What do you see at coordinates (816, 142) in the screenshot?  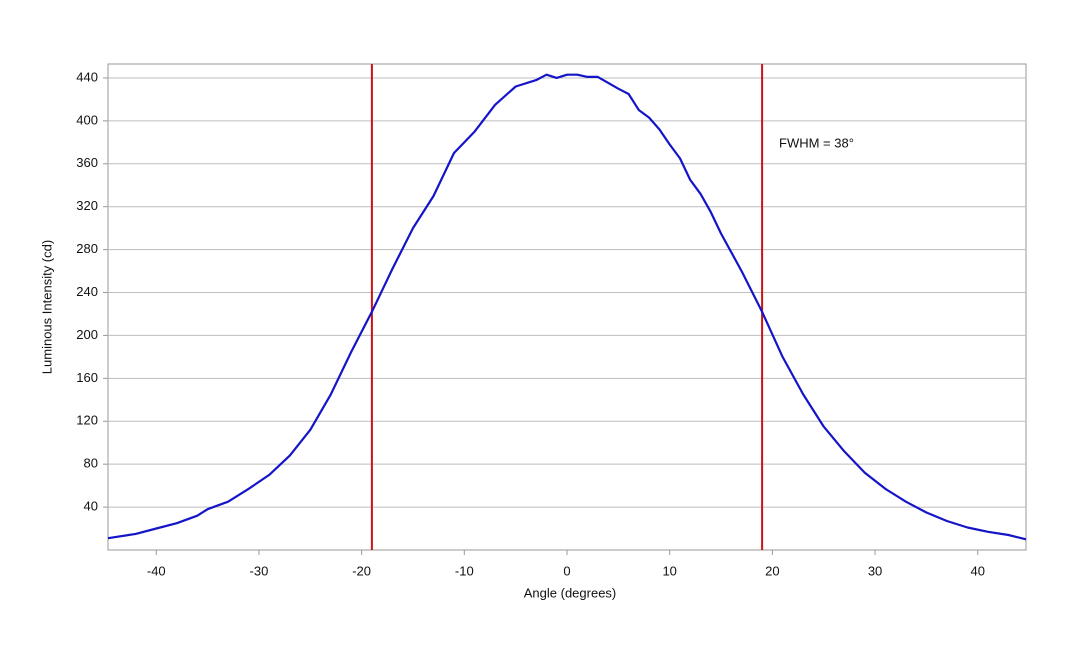 I see `annotation: FWHM = 38°` at bounding box center [816, 142].